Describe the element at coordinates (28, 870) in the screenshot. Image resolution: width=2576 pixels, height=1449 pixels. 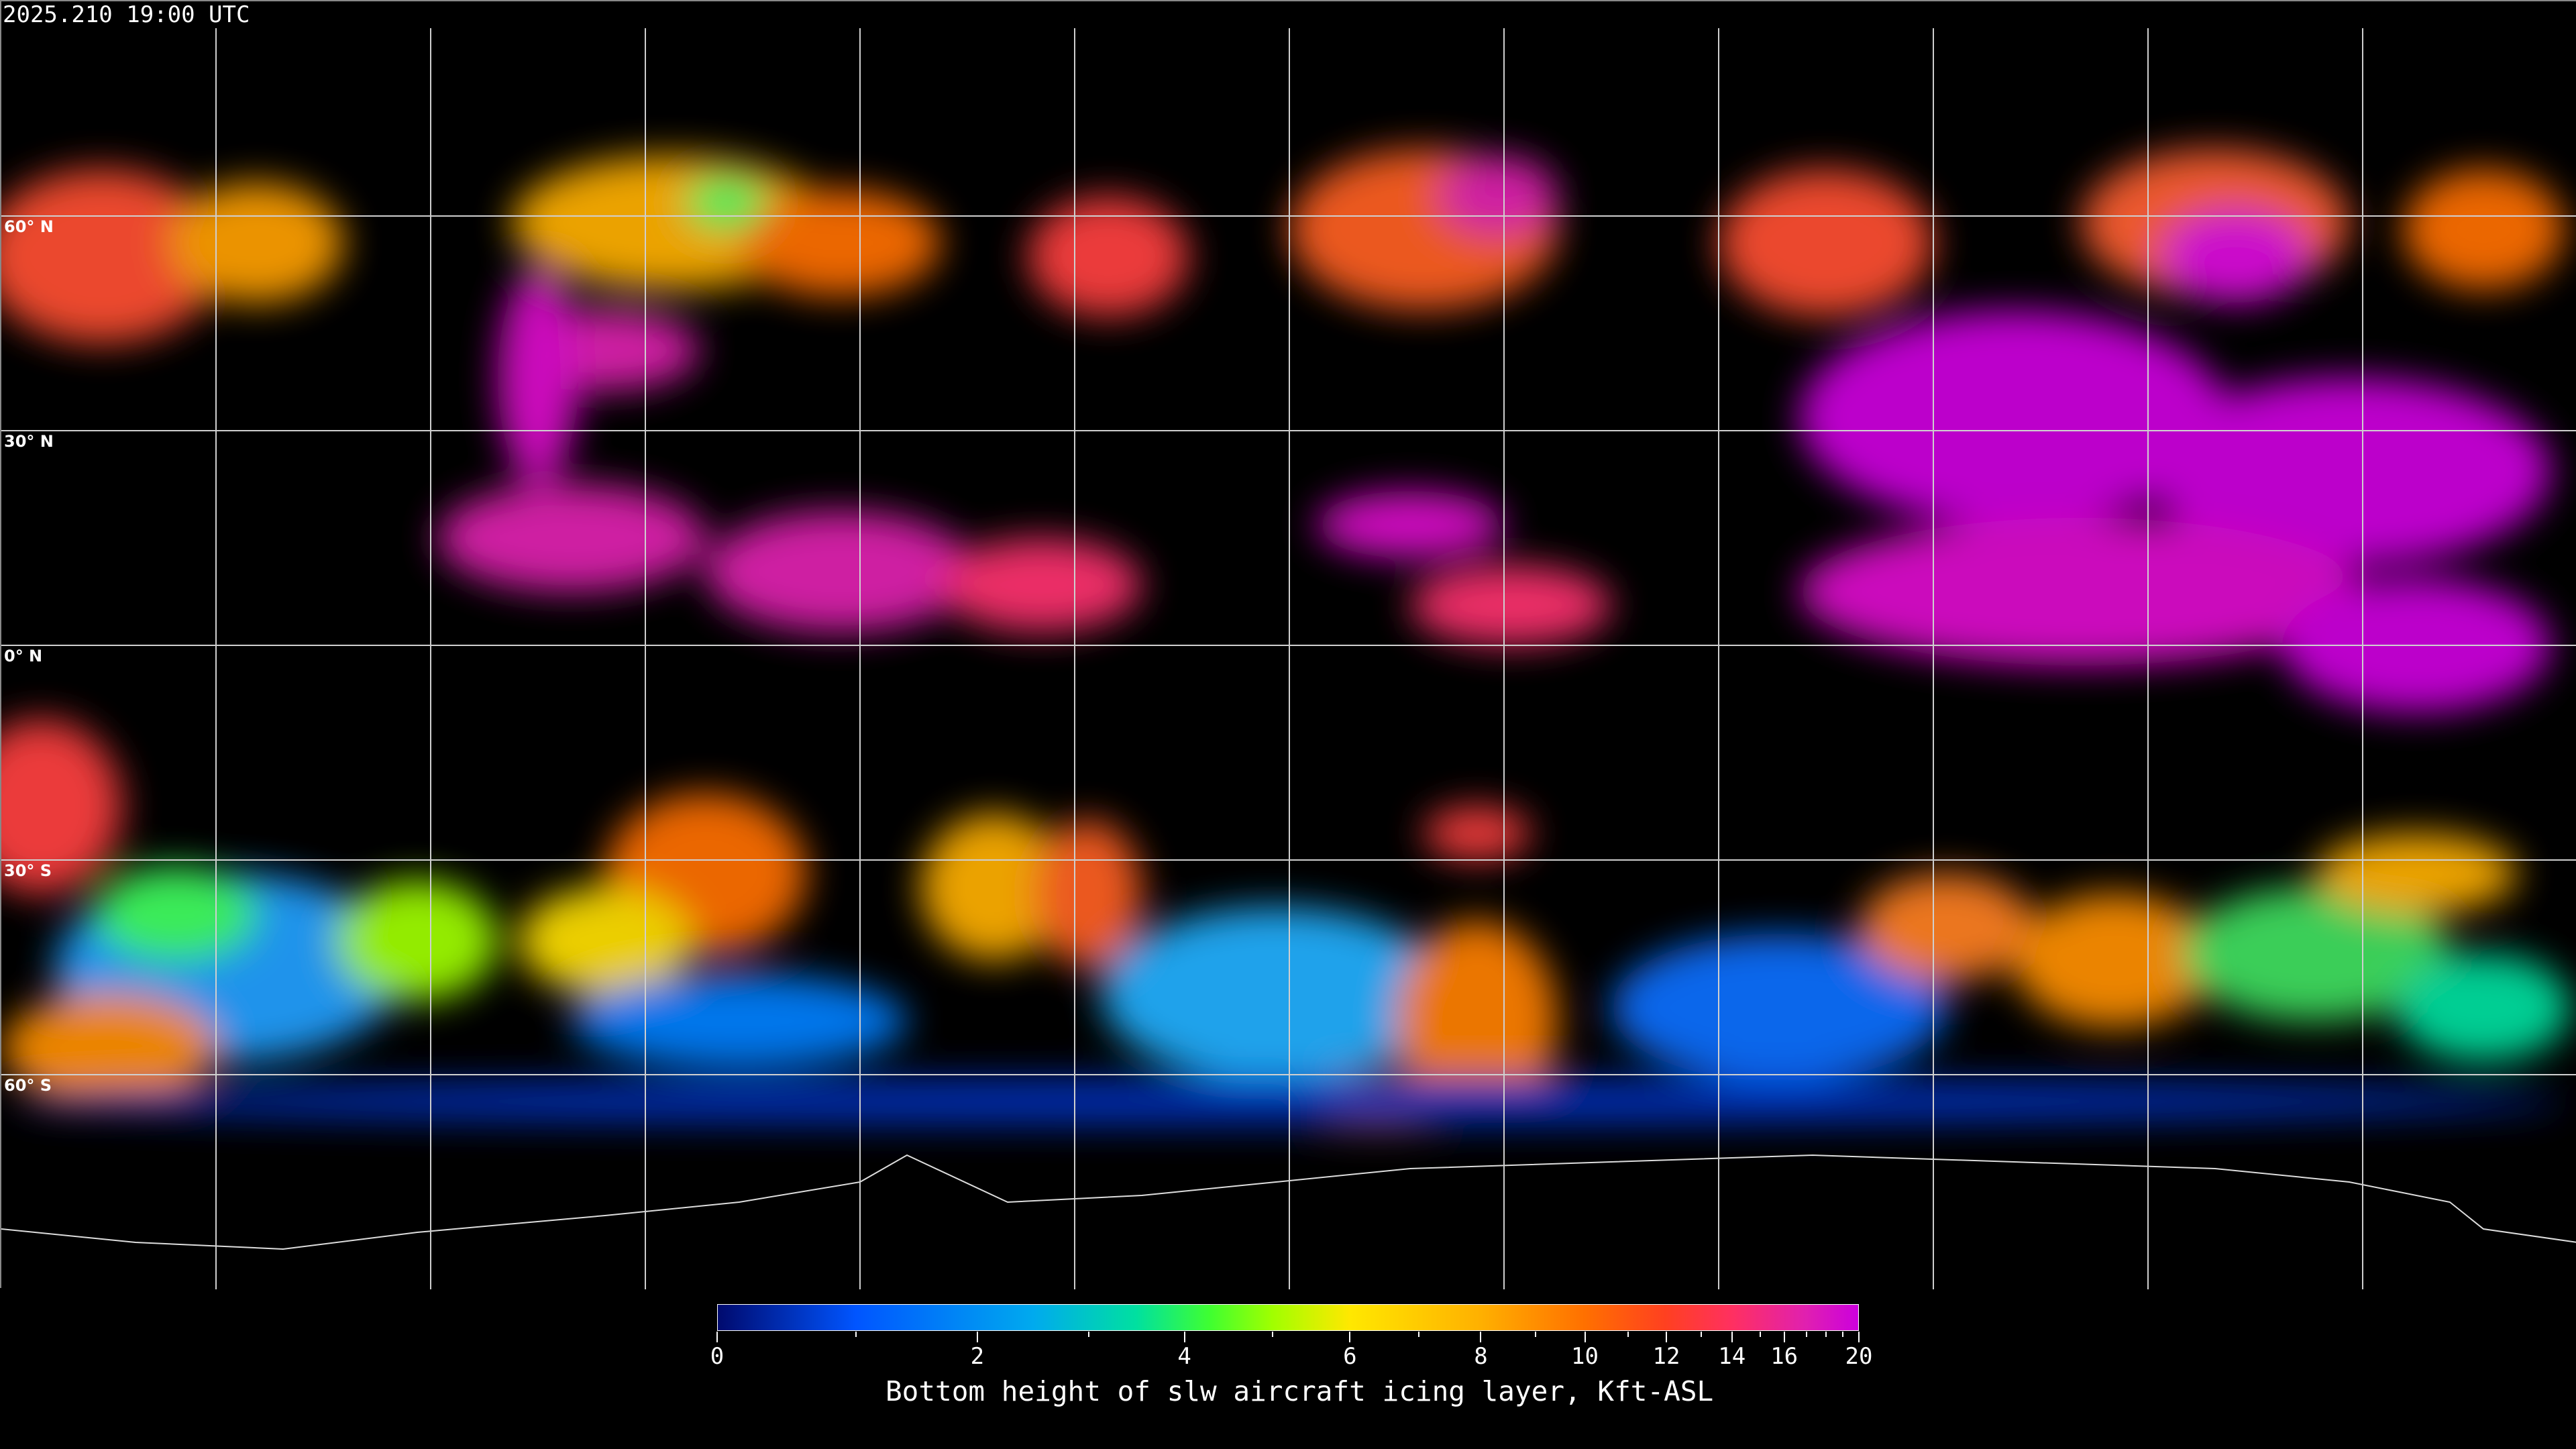
I see `lat-label-30s: 30° S` at that location.